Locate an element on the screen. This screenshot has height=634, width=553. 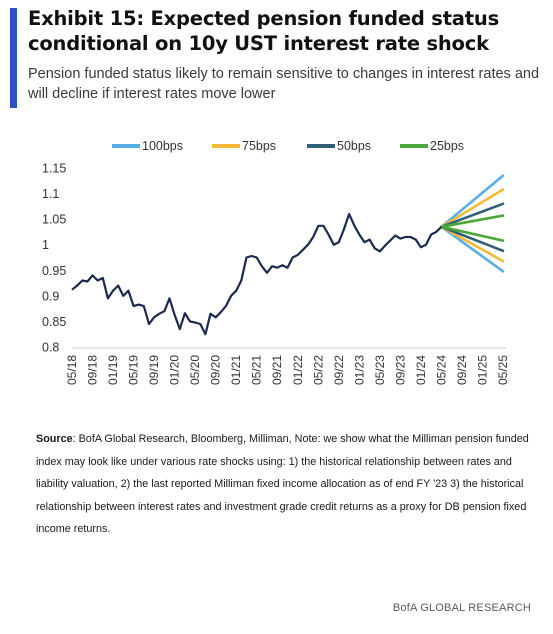
x-tick-label: 05/20 is located at coordinates (195, 370).